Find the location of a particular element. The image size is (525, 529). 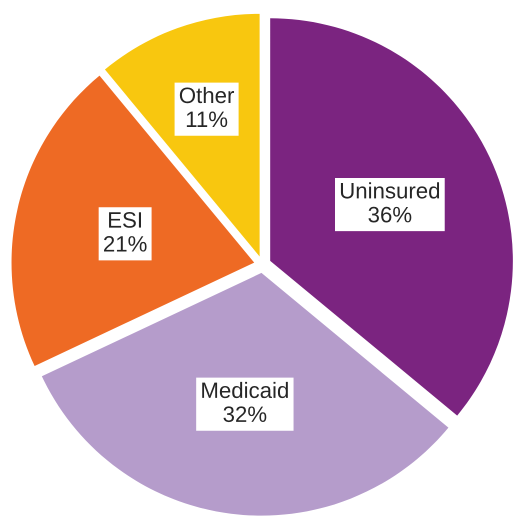

slice-label: Medicaid is located at coordinates (245, 390).